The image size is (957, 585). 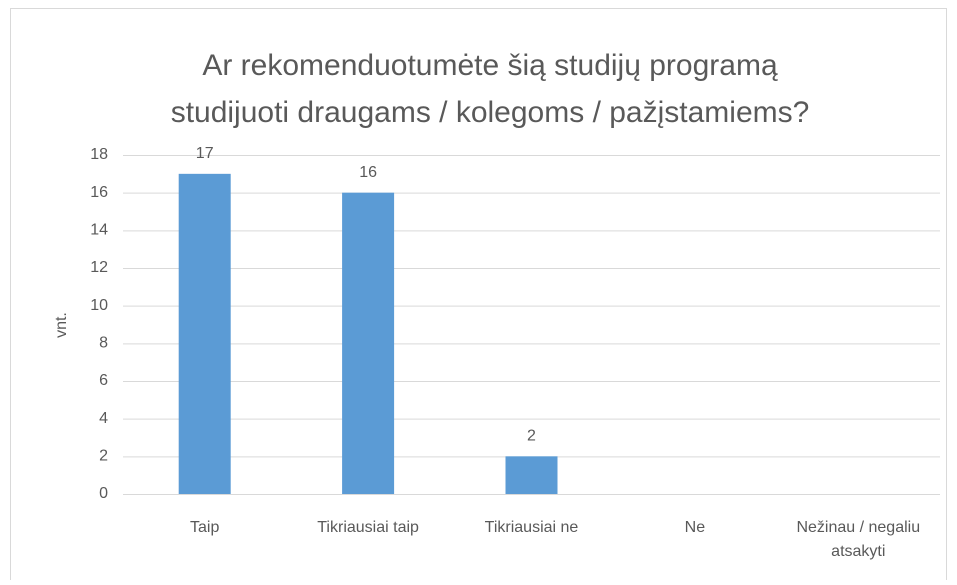 I want to click on y-tick-label: 14, so click(x=99, y=230).